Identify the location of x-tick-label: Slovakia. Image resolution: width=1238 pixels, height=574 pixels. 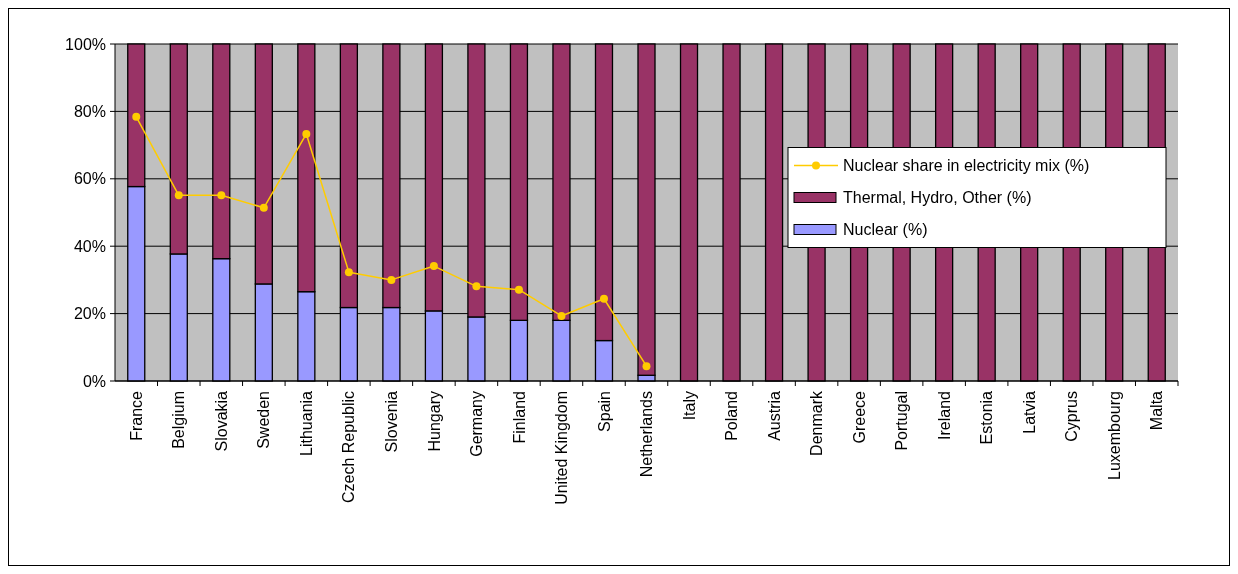
(221, 421).